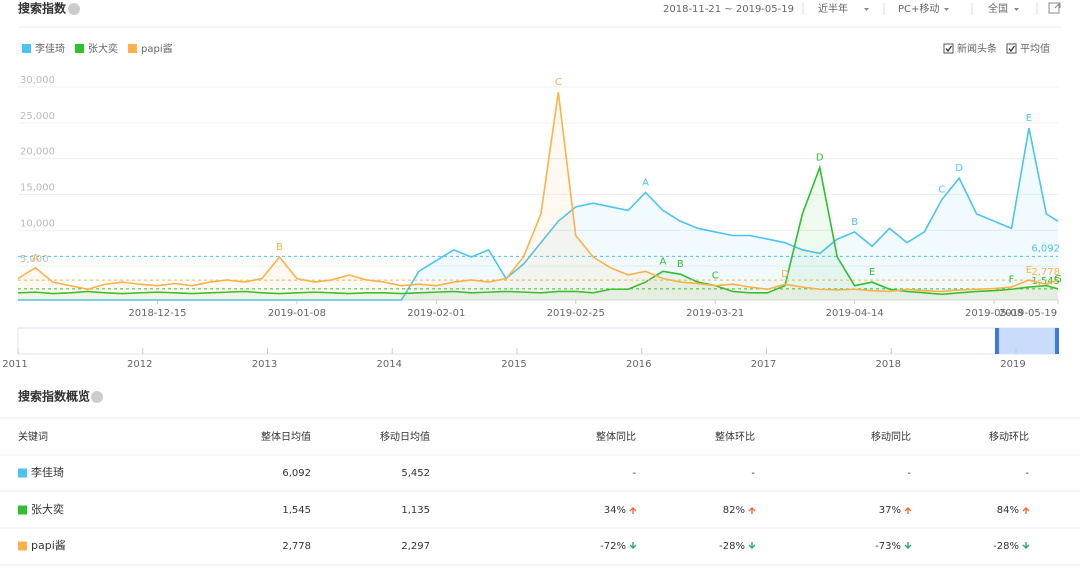 This screenshot has height=574, width=1080. What do you see at coordinates (735, 436) in the screenshot?
I see `column-header: 整体环比` at bounding box center [735, 436].